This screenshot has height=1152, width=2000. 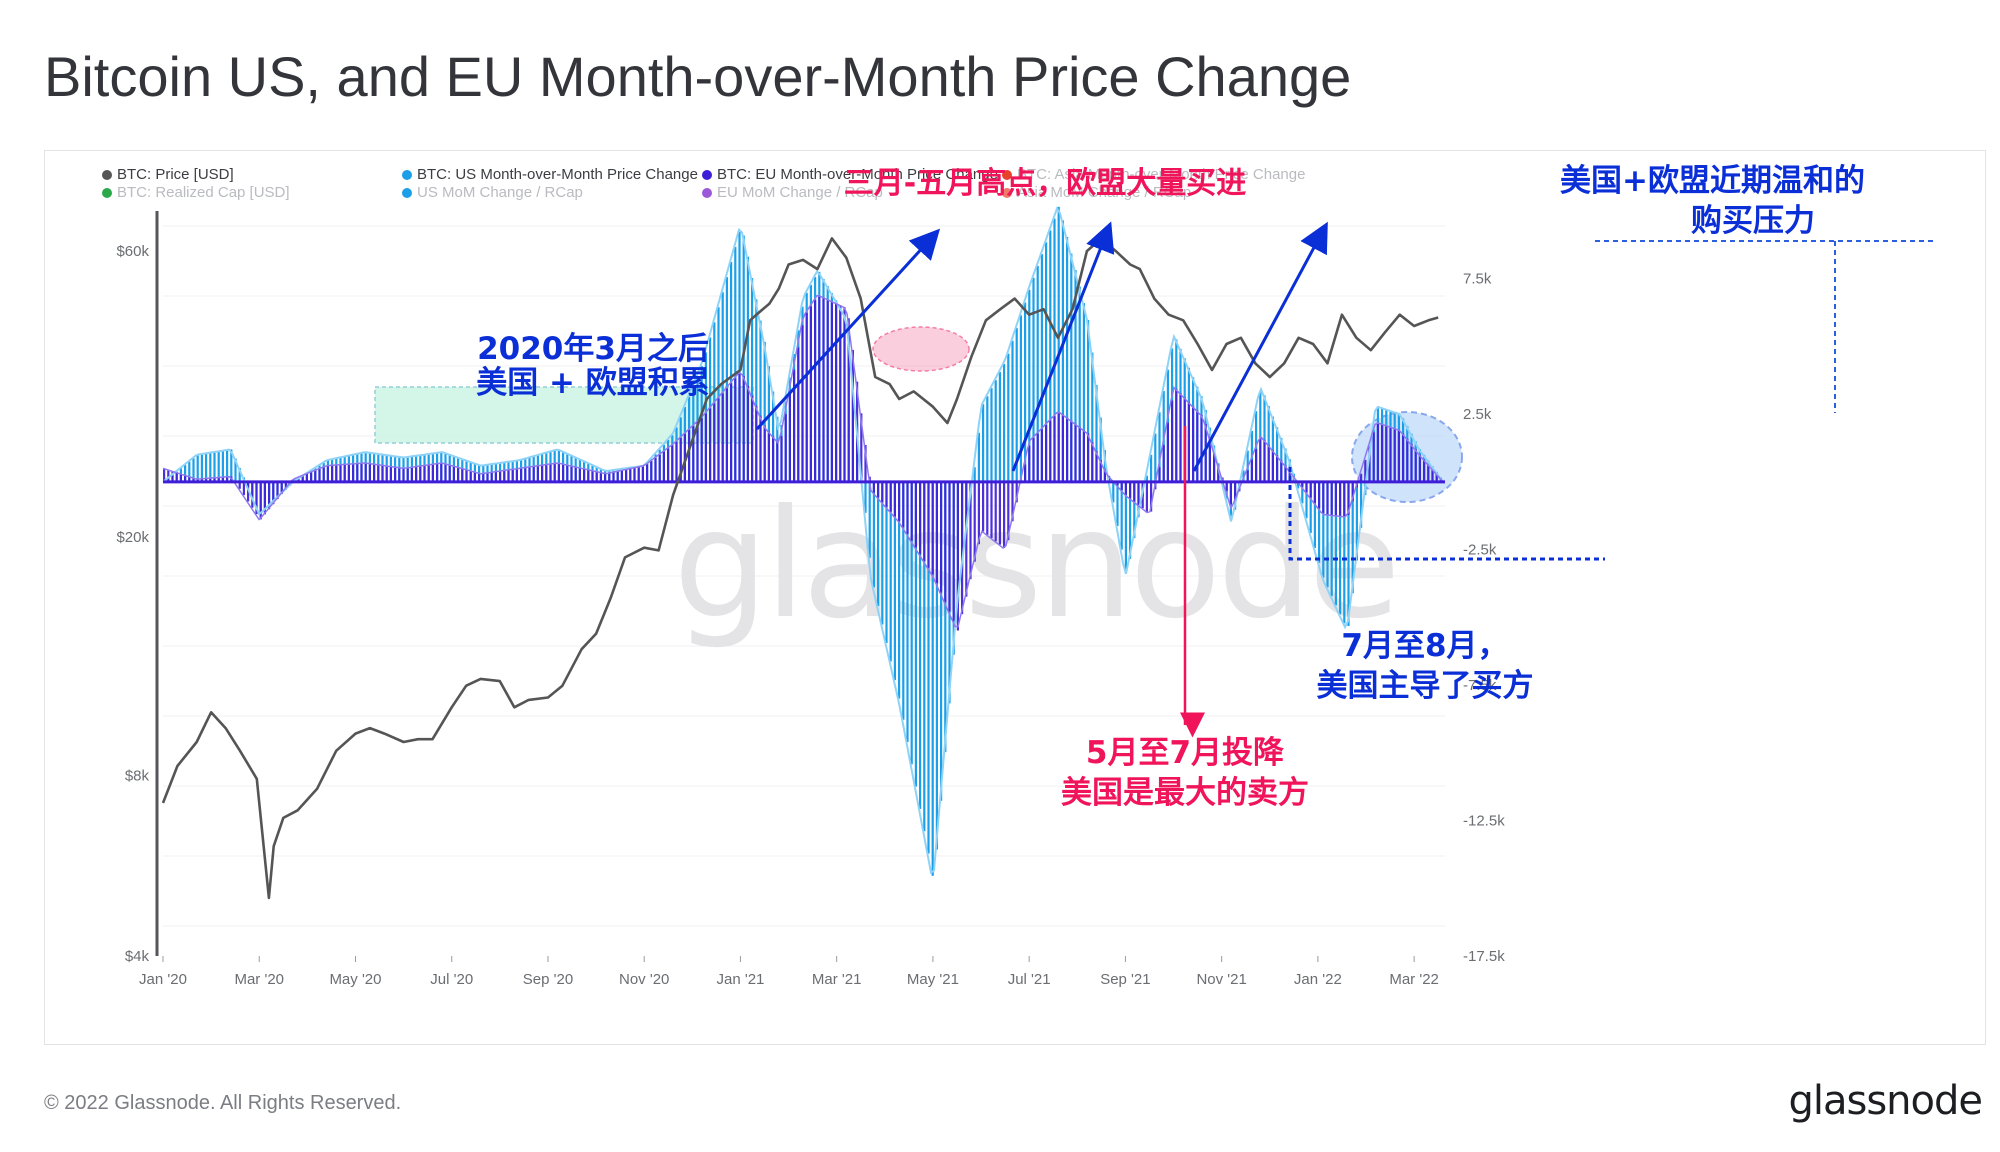 What do you see at coordinates (132, 251) in the screenshot?
I see `left-tick-label: $60k` at bounding box center [132, 251].